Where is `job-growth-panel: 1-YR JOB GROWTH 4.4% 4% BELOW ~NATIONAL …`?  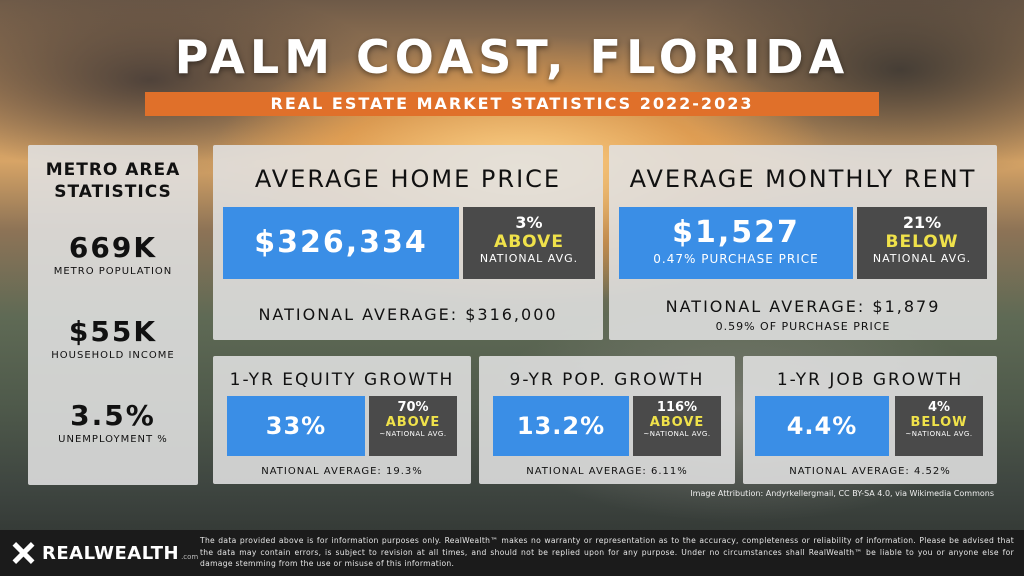
job-growth-panel: 1-YR JOB GROWTH 4.4% 4% BELOW ~NATIONAL … is located at coordinates (870, 420).